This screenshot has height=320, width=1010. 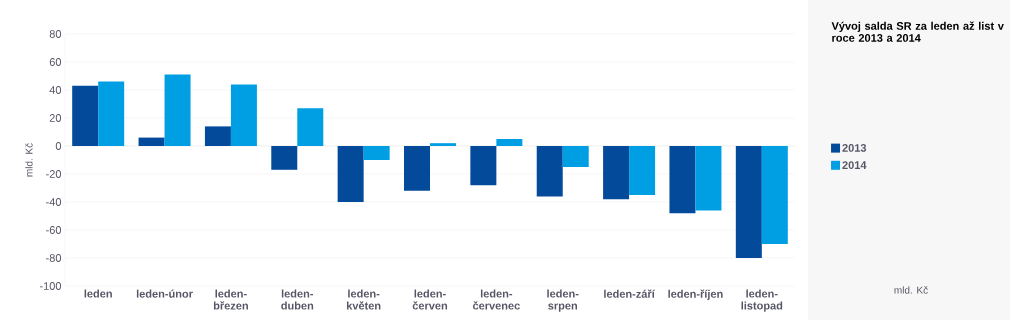 What do you see at coordinates (430, 299) in the screenshot?
I see `x-tick-label: leden-červen` at bounding box center [430, 299].